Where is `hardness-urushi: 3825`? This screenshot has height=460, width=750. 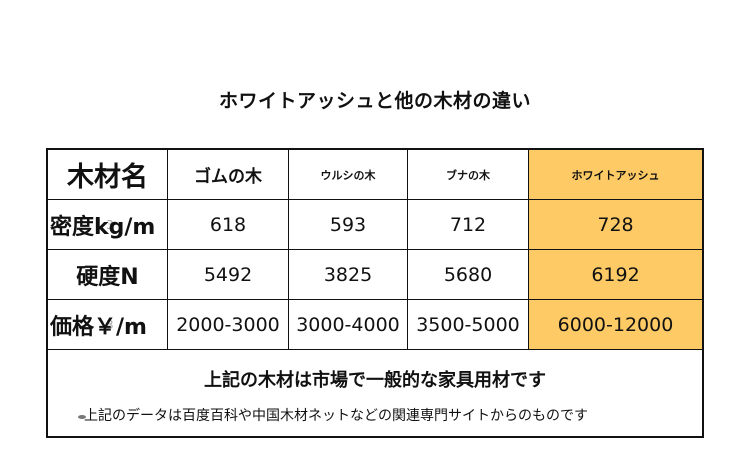
hardness-urushi: 3825 is located at coordinates (348, 275).